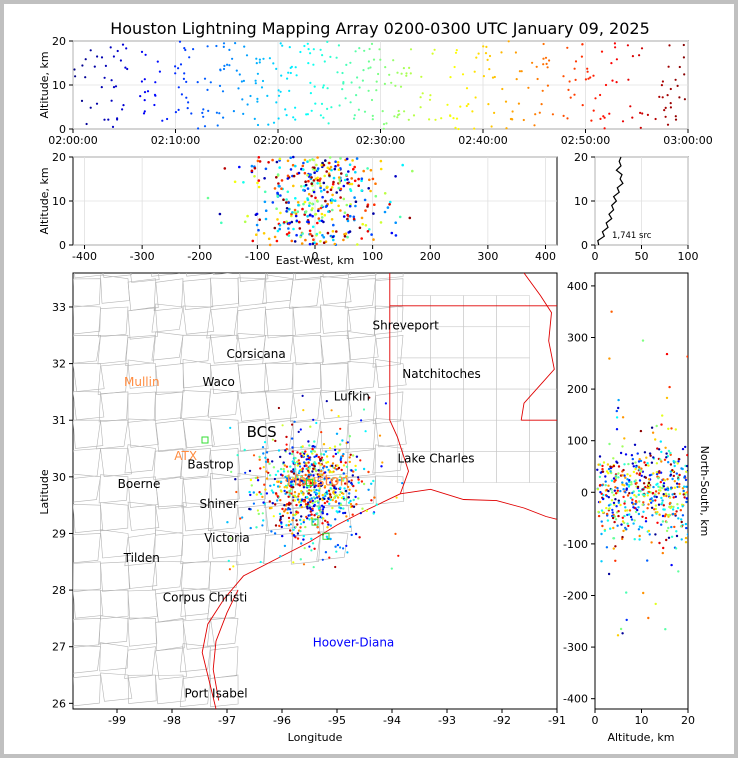 The height and width of the screenshot is (758, 738). Describe the element at coordinates (326, 536) in the screenshot. I see `station-marker` at that location.